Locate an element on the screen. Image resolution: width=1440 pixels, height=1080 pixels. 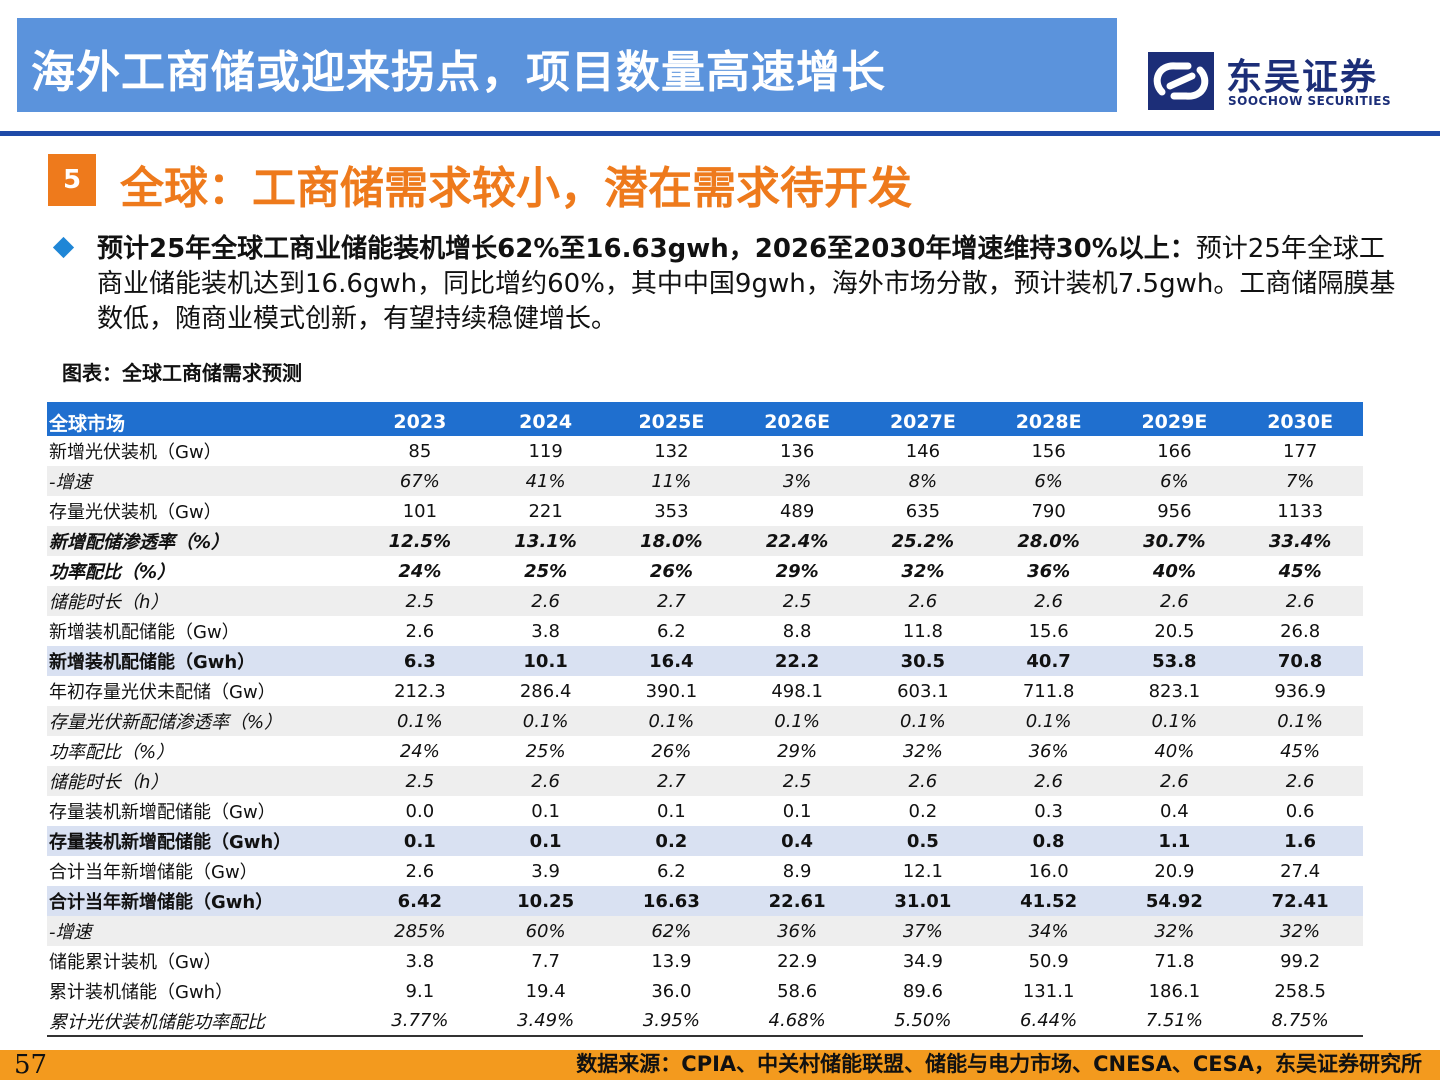
table-cell: 70.8 is located at coordinates (1300, 661).